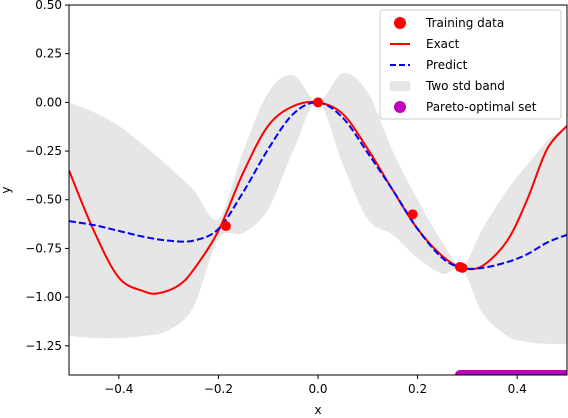 Image resolution: width=568 pixels, height=418 pixels. Describe the element at coordinates (43, 200) in the screenshot. I see `y-tick-label: −0.50` at that location.